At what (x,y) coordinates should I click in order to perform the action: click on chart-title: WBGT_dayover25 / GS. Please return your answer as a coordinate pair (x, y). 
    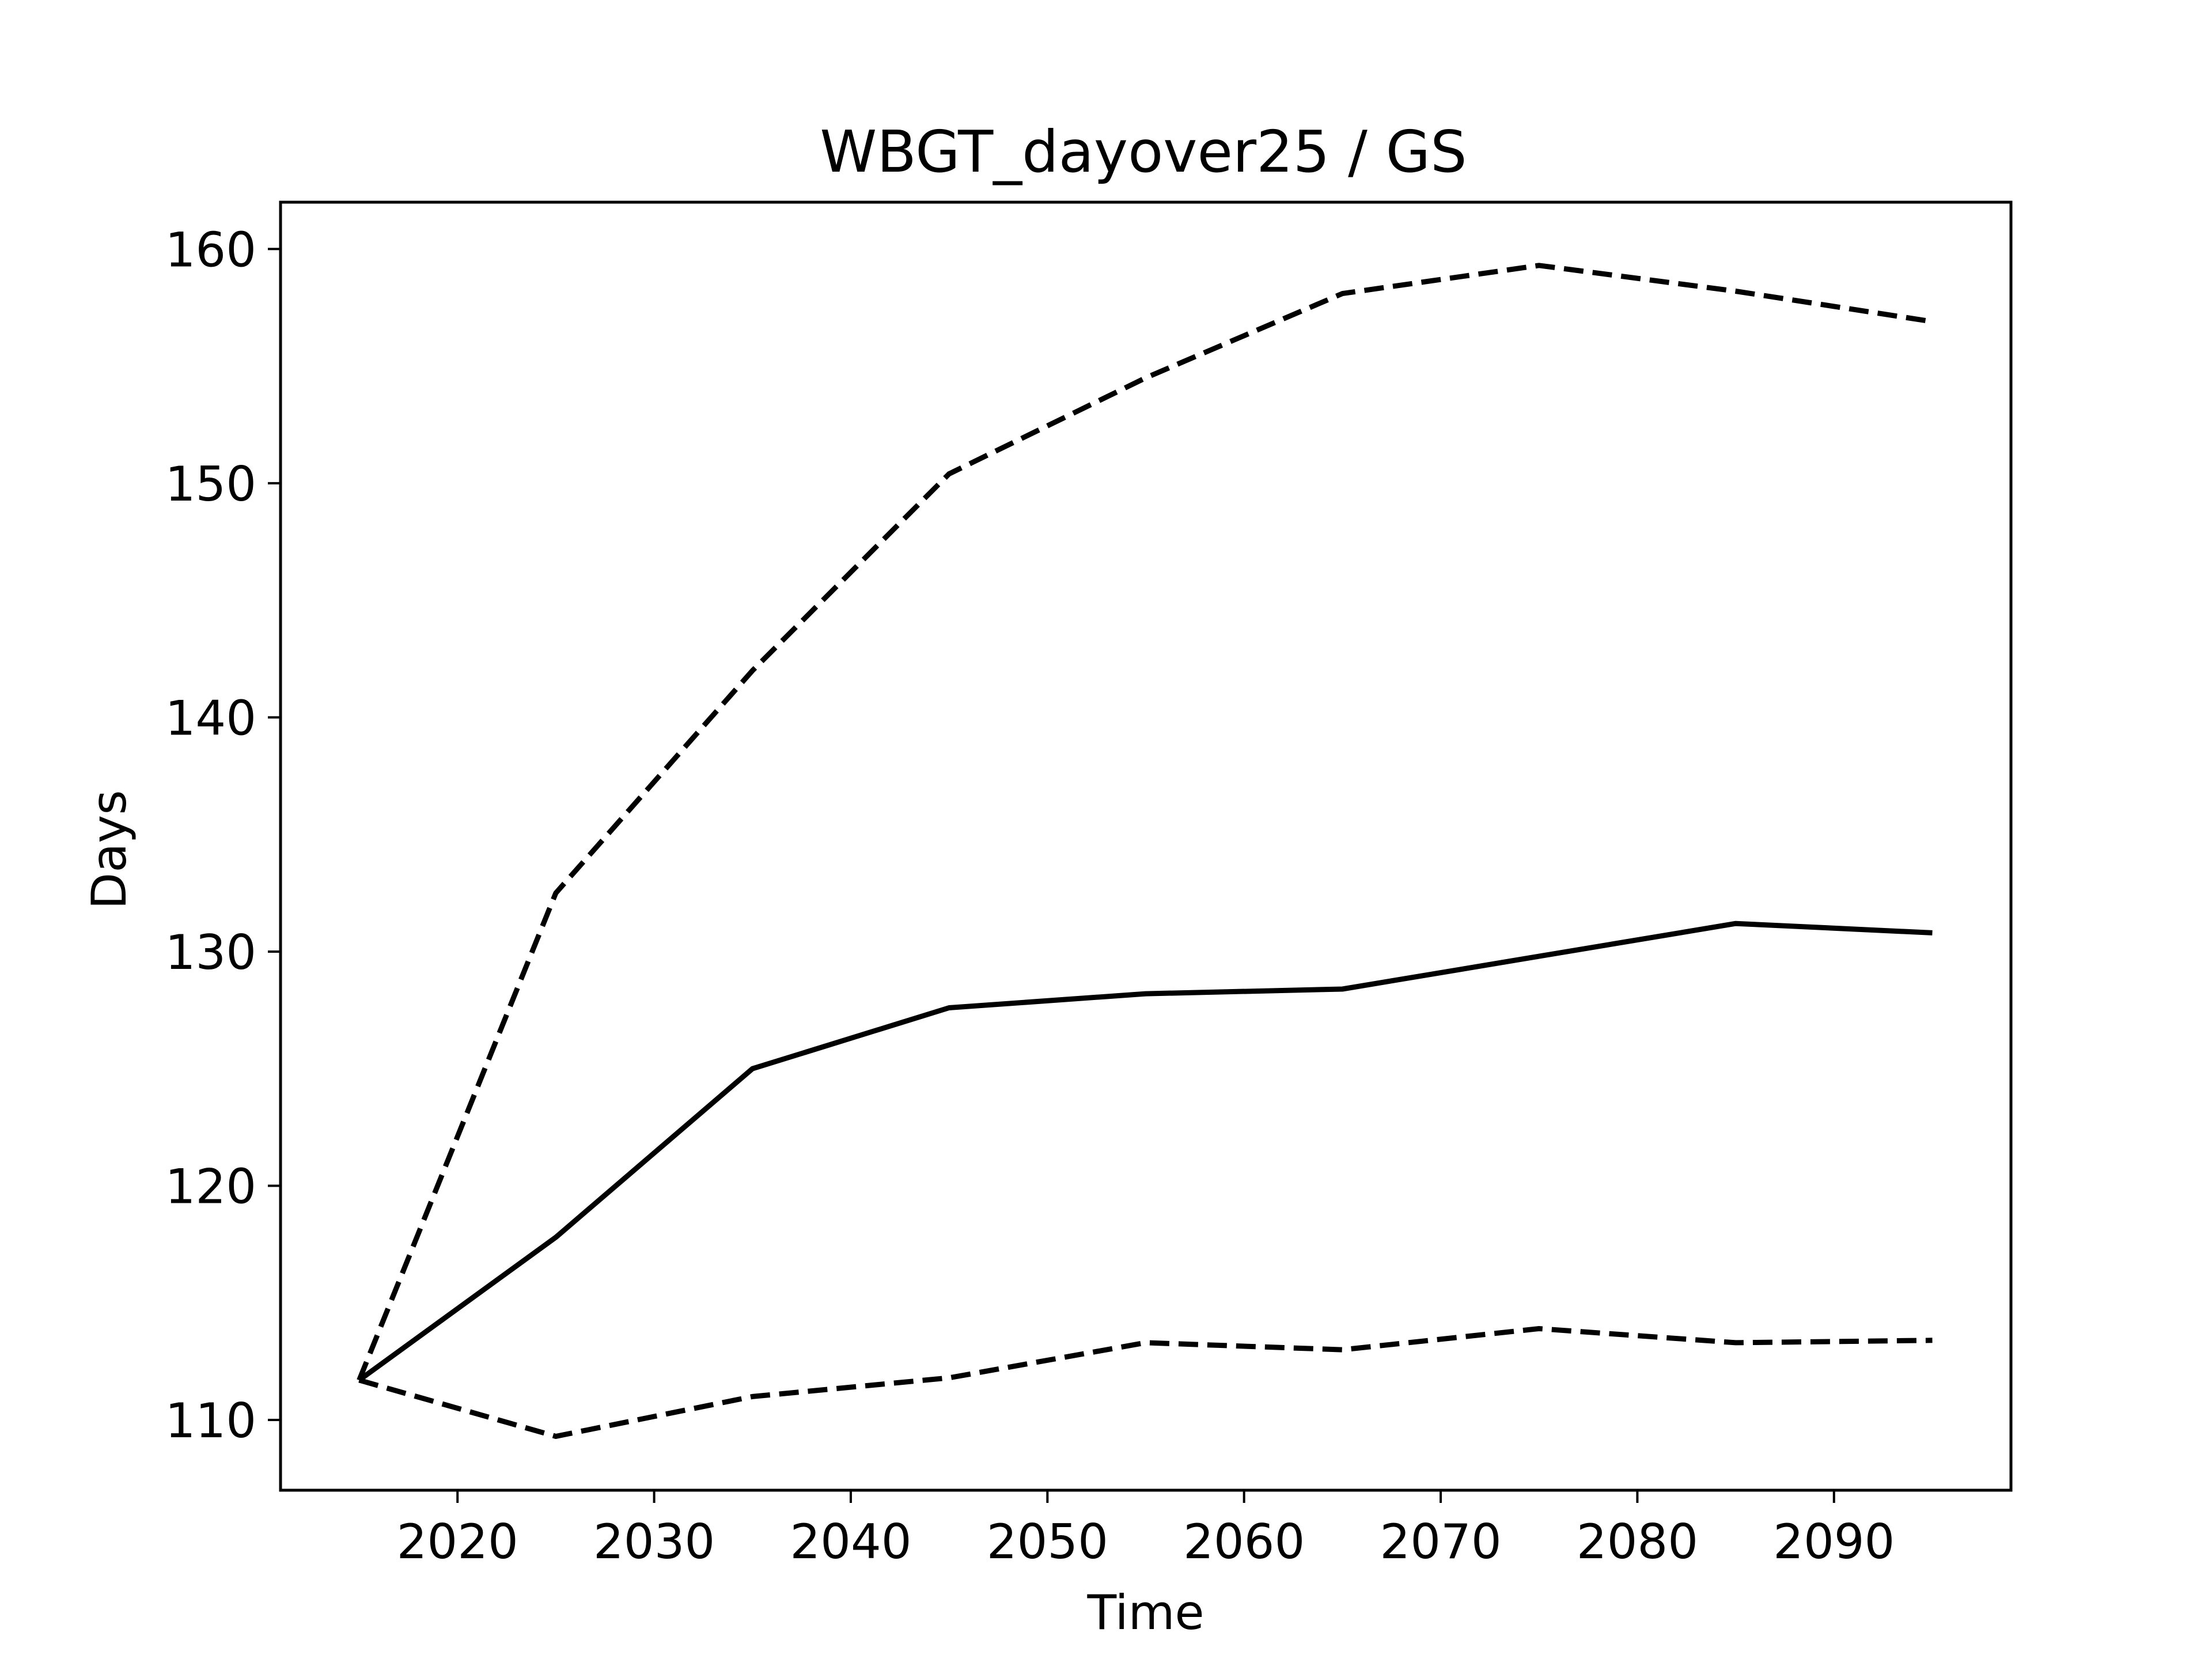
    Looking at the image, I should click on (1143, 151).